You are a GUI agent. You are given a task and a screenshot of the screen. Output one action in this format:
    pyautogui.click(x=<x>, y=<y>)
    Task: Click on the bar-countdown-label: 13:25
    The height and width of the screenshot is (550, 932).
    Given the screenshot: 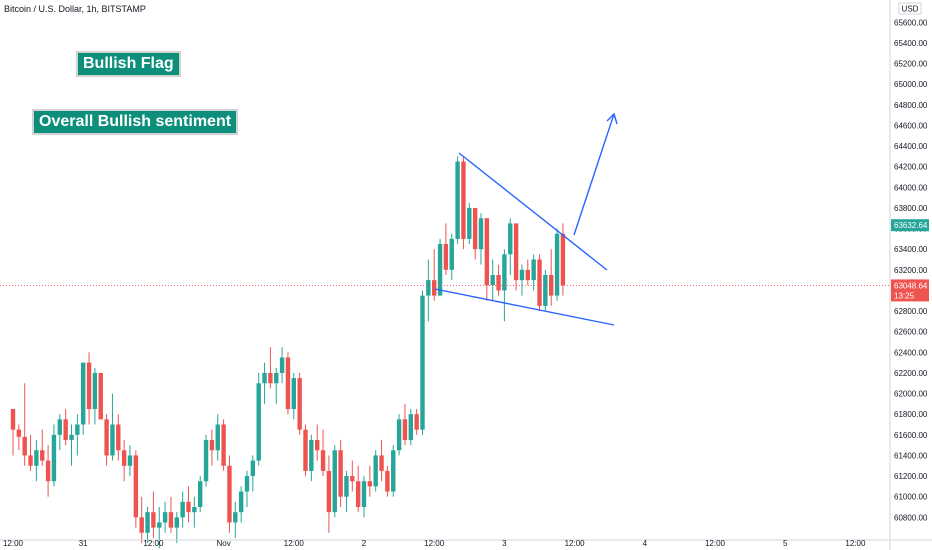 What is the action you would take?
    pyautogui.click(x=904, y=295)
    